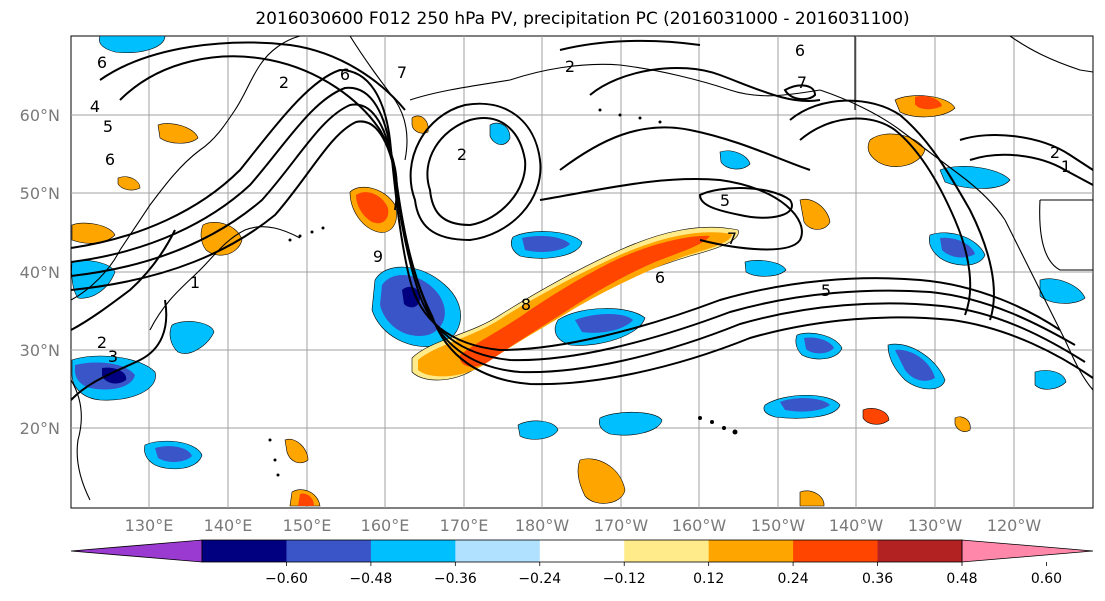  What do you see at coordinates (149, 525) in the screenshot?
I see `lon-label: 130°E` at bounding box center [149, 525].